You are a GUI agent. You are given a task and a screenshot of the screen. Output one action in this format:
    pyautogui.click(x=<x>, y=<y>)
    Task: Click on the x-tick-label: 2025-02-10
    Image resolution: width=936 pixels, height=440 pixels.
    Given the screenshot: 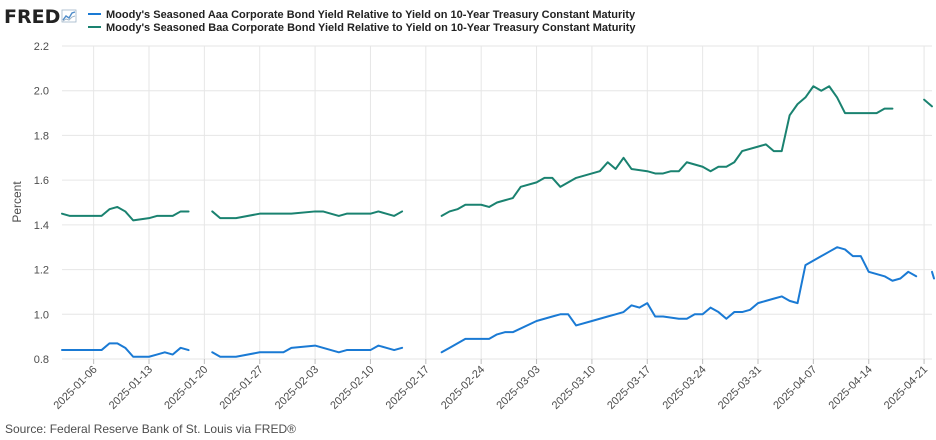 What is the action you would take?
    pyautogui.click(x=352, y=388)
    